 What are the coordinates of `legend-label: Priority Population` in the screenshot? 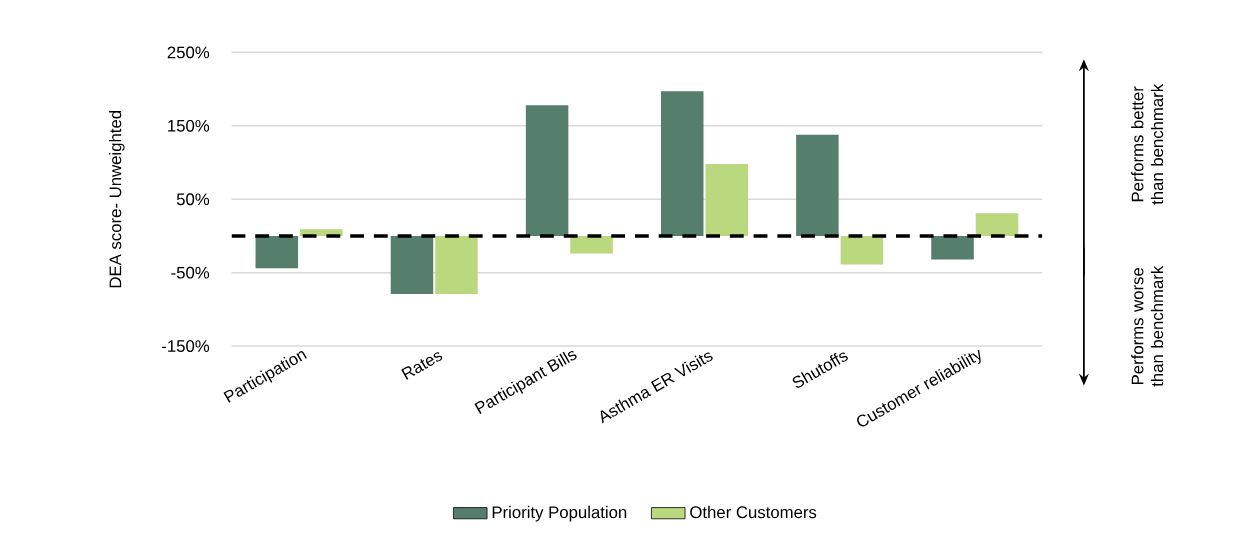 It's located at (559, 513).